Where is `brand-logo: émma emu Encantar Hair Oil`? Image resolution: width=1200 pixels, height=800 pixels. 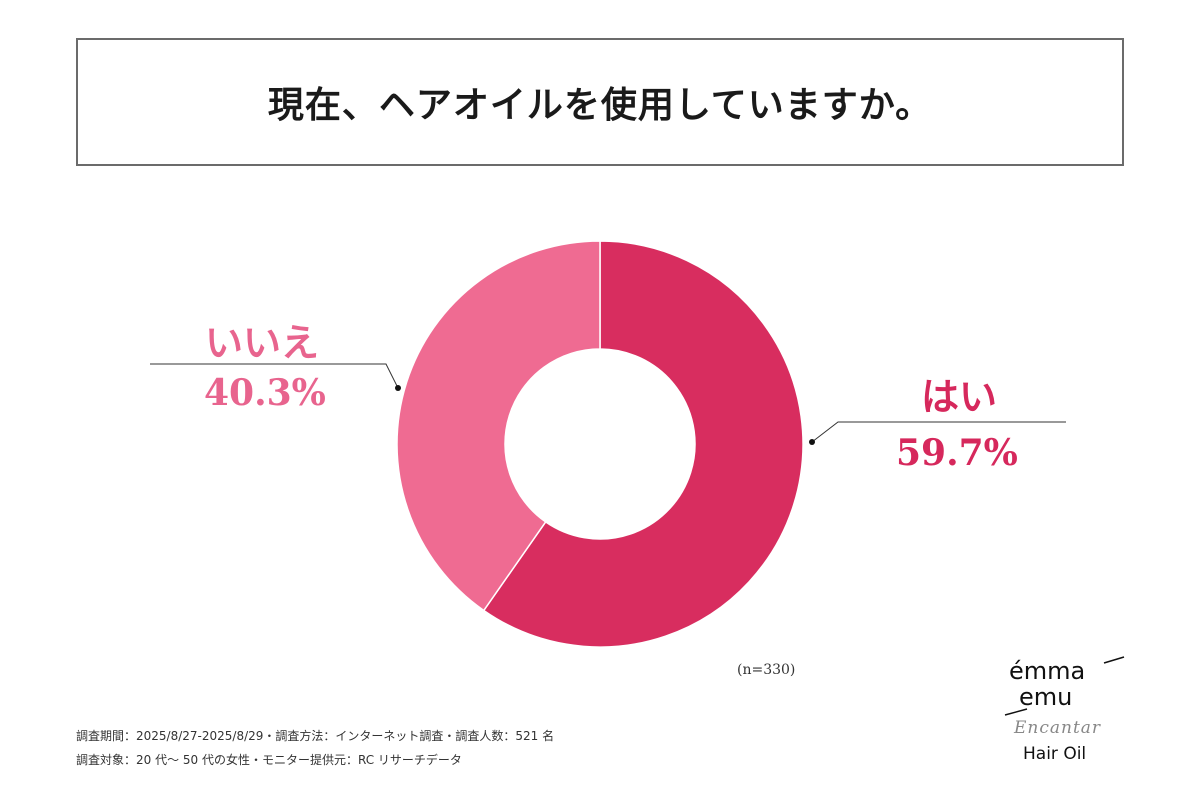 brand-logo: émma emu Encantar Hair Oil is located at coordinates (1065, 712).